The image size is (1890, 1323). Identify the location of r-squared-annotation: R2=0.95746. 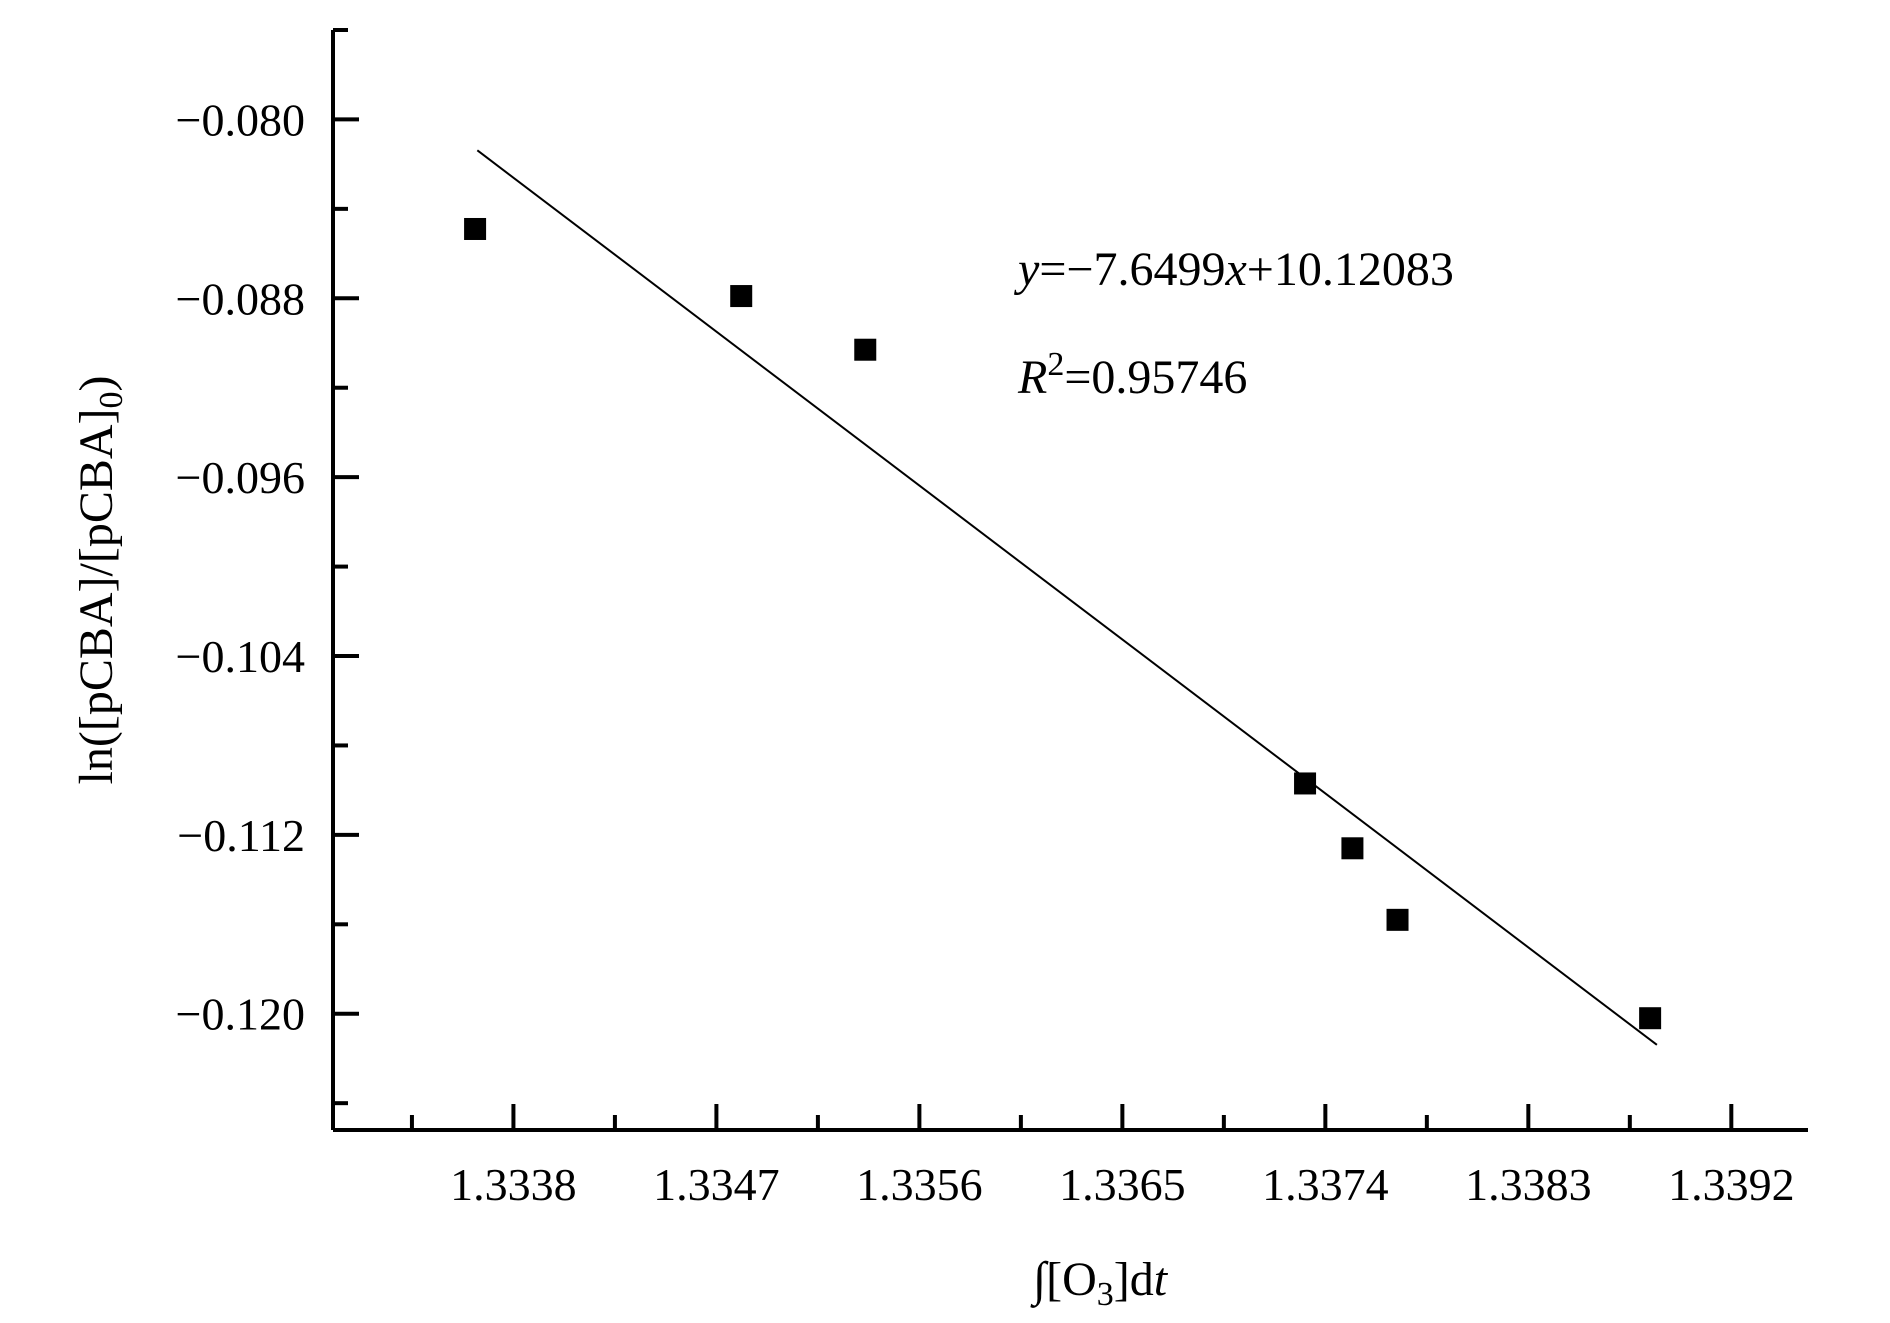
(1132, 375).